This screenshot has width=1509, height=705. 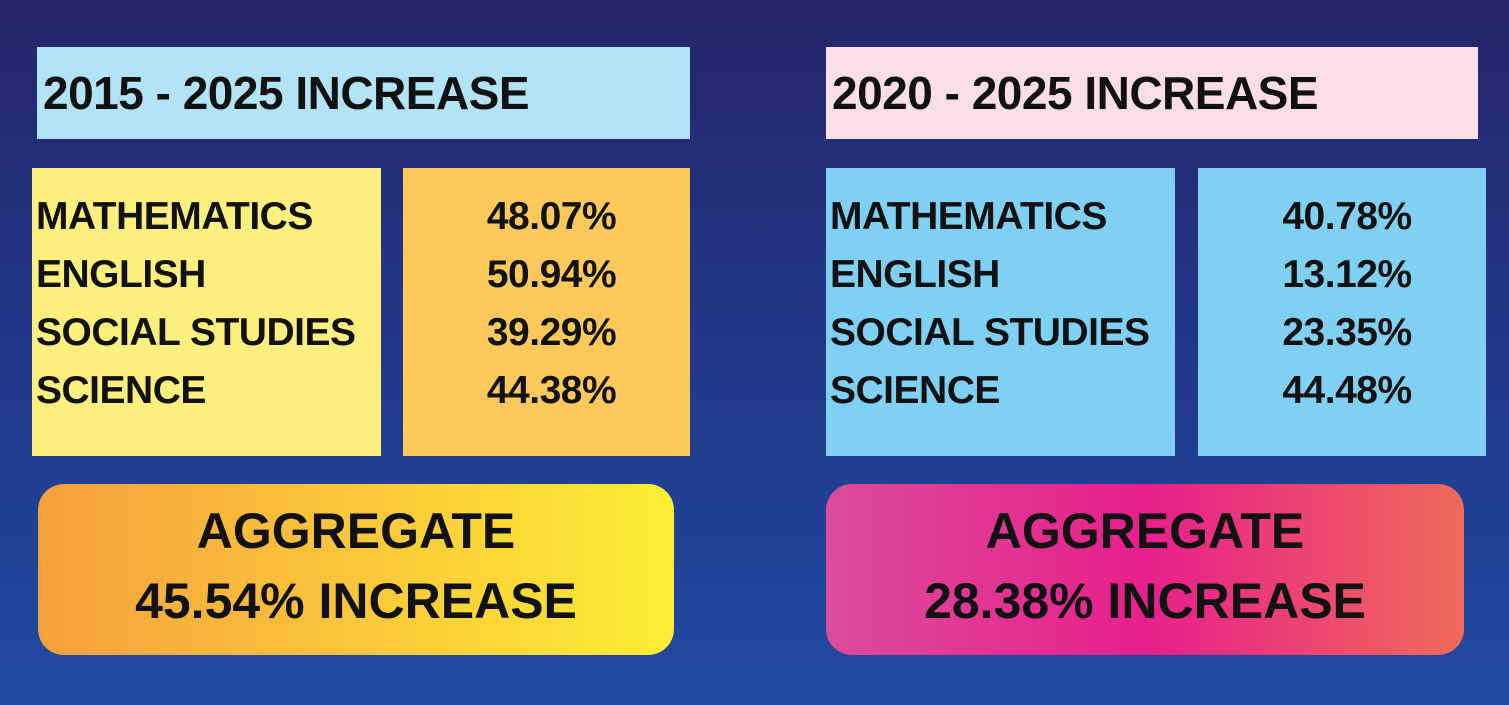 I want to click on percent: 23.35%, so click(x=1347, y=332).